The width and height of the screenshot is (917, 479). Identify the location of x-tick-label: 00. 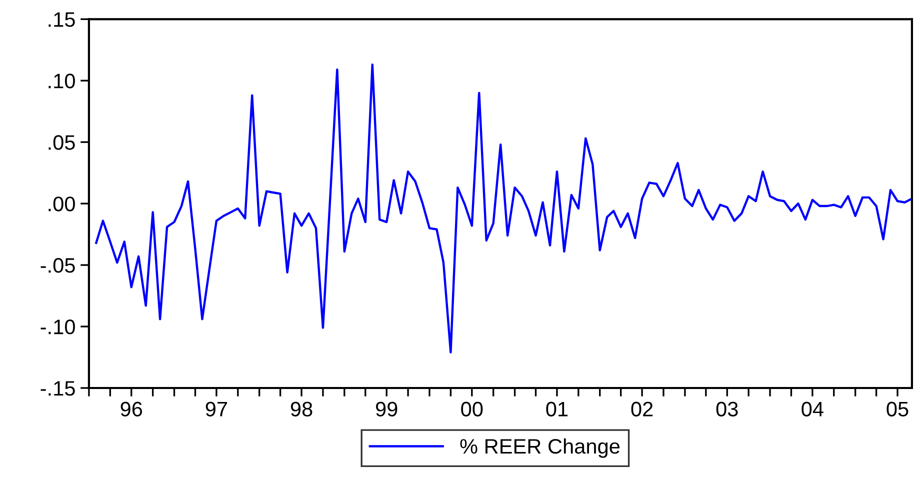
(472, 409).